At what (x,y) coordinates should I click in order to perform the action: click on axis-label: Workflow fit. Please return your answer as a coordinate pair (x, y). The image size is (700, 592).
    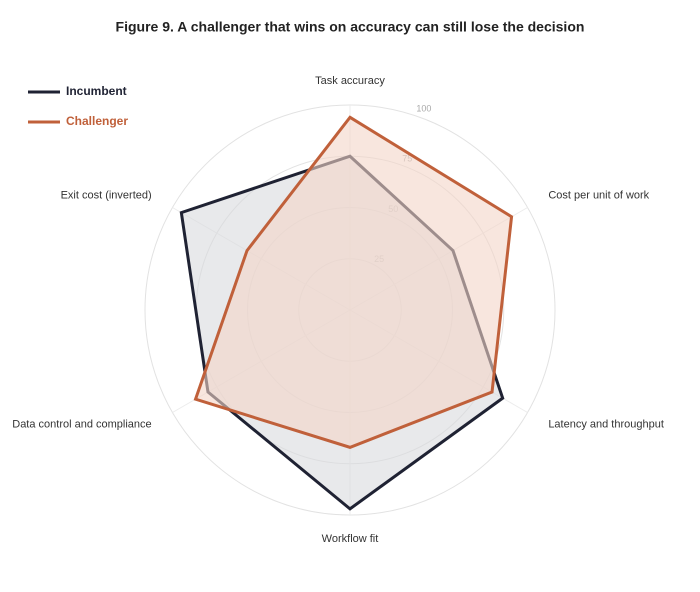
    Looking at the image, I should click on (350, 539).